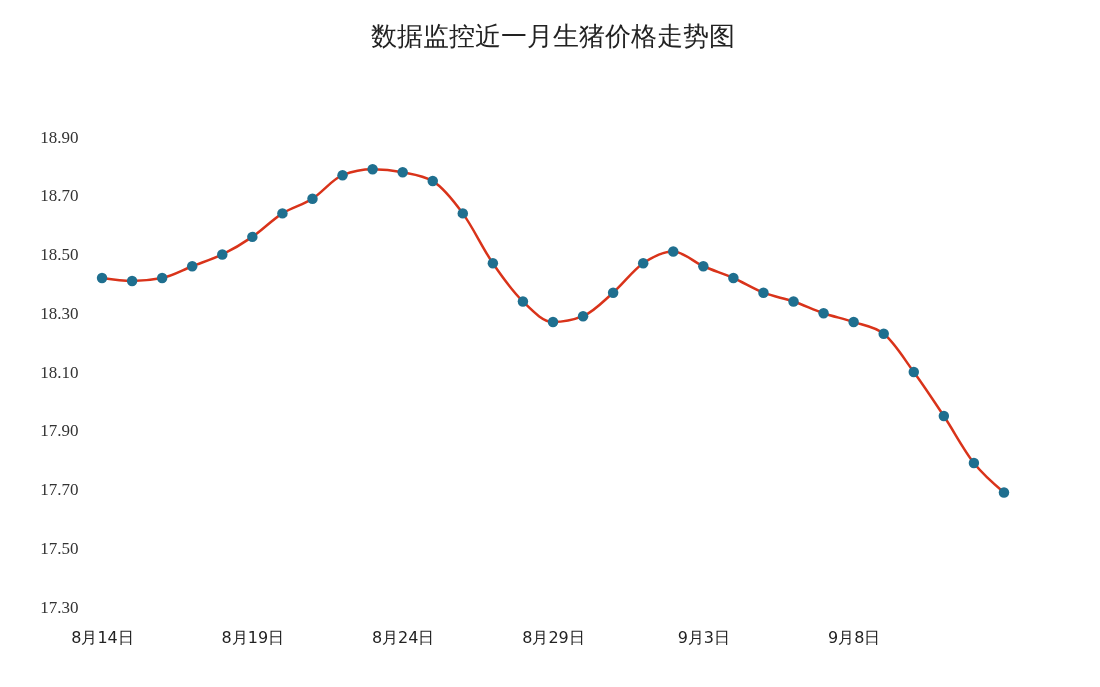 Image resolution: width=1100 pixels, height=687 pixels. Describe the element at coordinates (403, 637) in the screenshot. I see `x-tick-label: 8月24日` at that location.